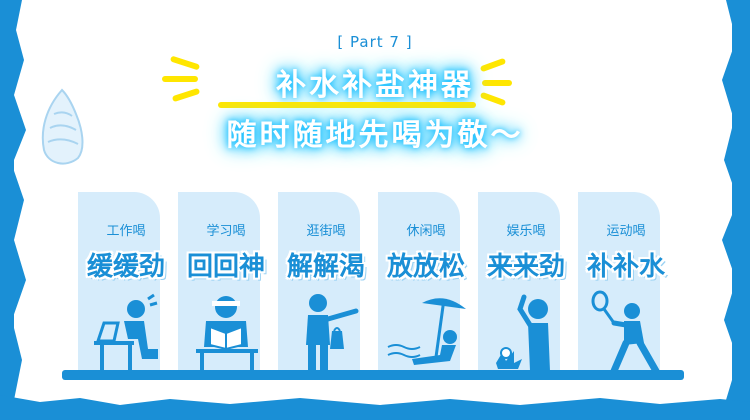  I want to click on card-label: 逛街喝, so click(326, 231).